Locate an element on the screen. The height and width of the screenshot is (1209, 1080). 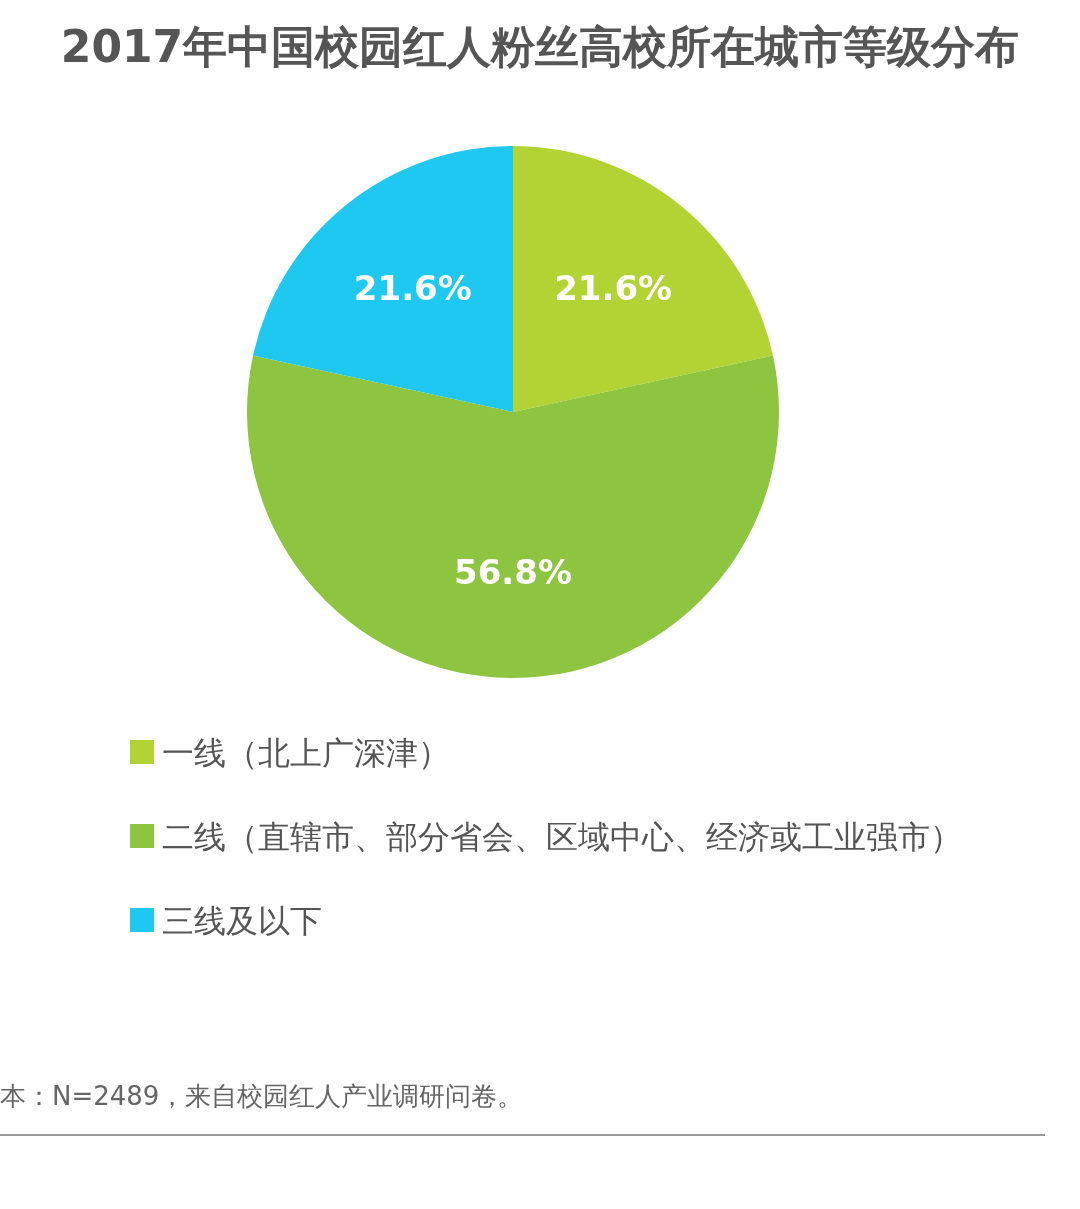
legend-label: 一线（北上广深津） is located at coordinates (306, 753).